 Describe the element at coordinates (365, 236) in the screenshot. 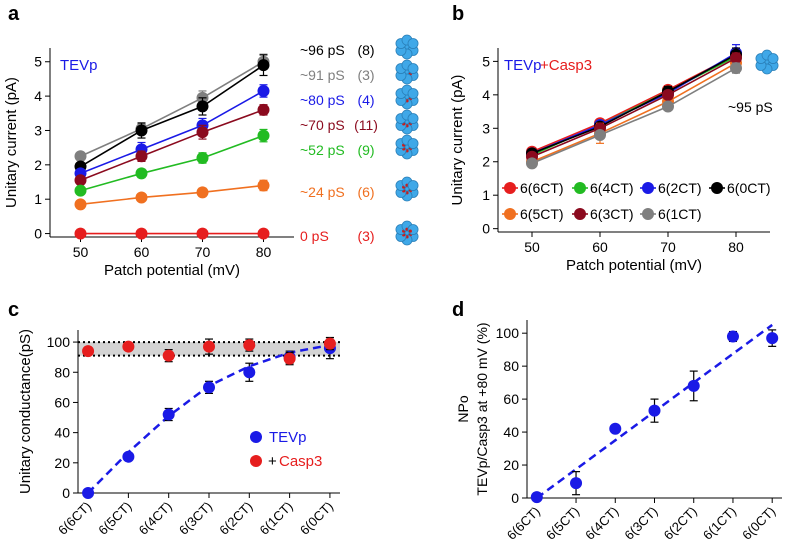

I see `series-n-6: (3)` at that location.